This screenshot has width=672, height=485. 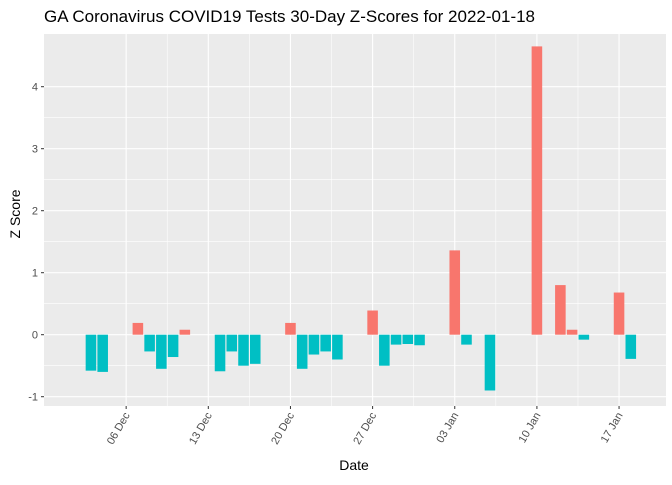 I want to click on y-tick-label: -1, so click(x=33, y=398).